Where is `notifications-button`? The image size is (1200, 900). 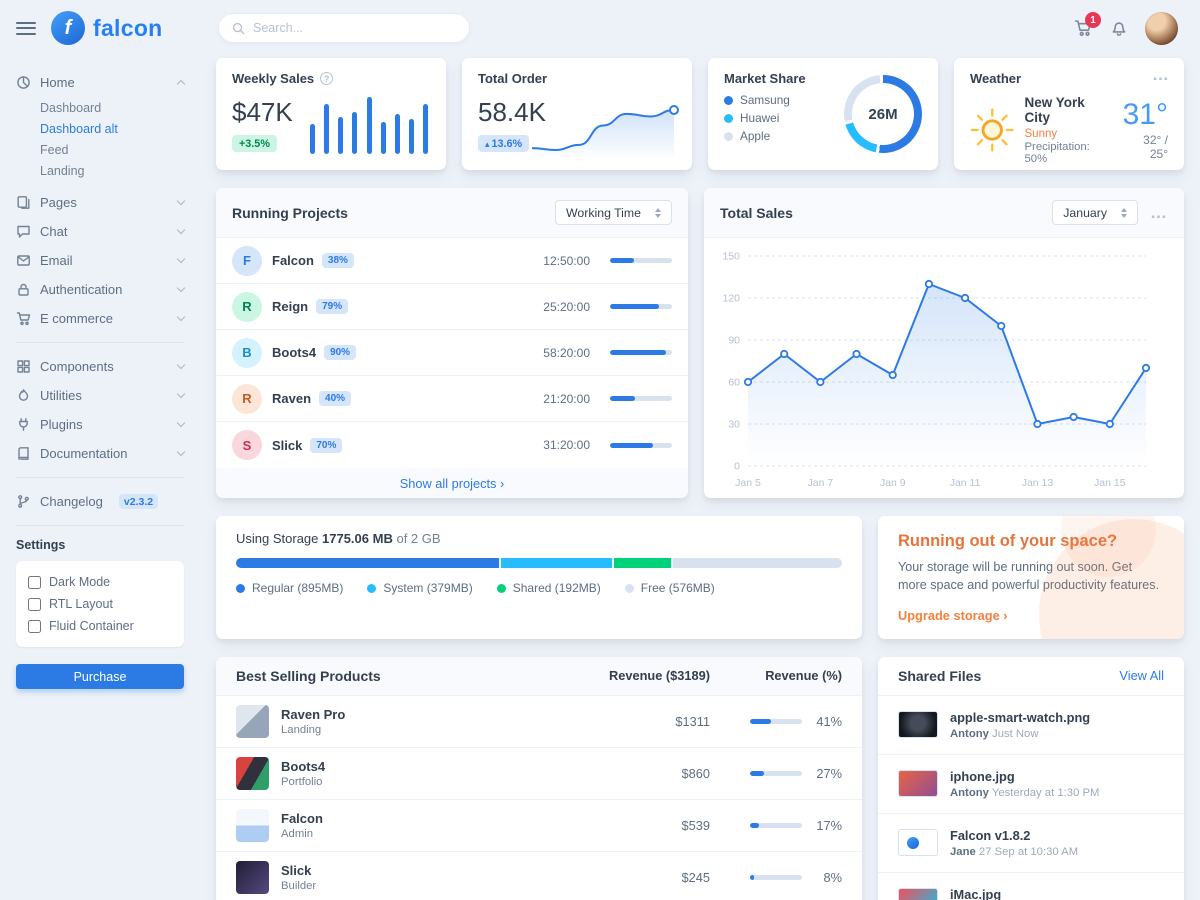 notifications-button is located at coordinates (1119, 28).